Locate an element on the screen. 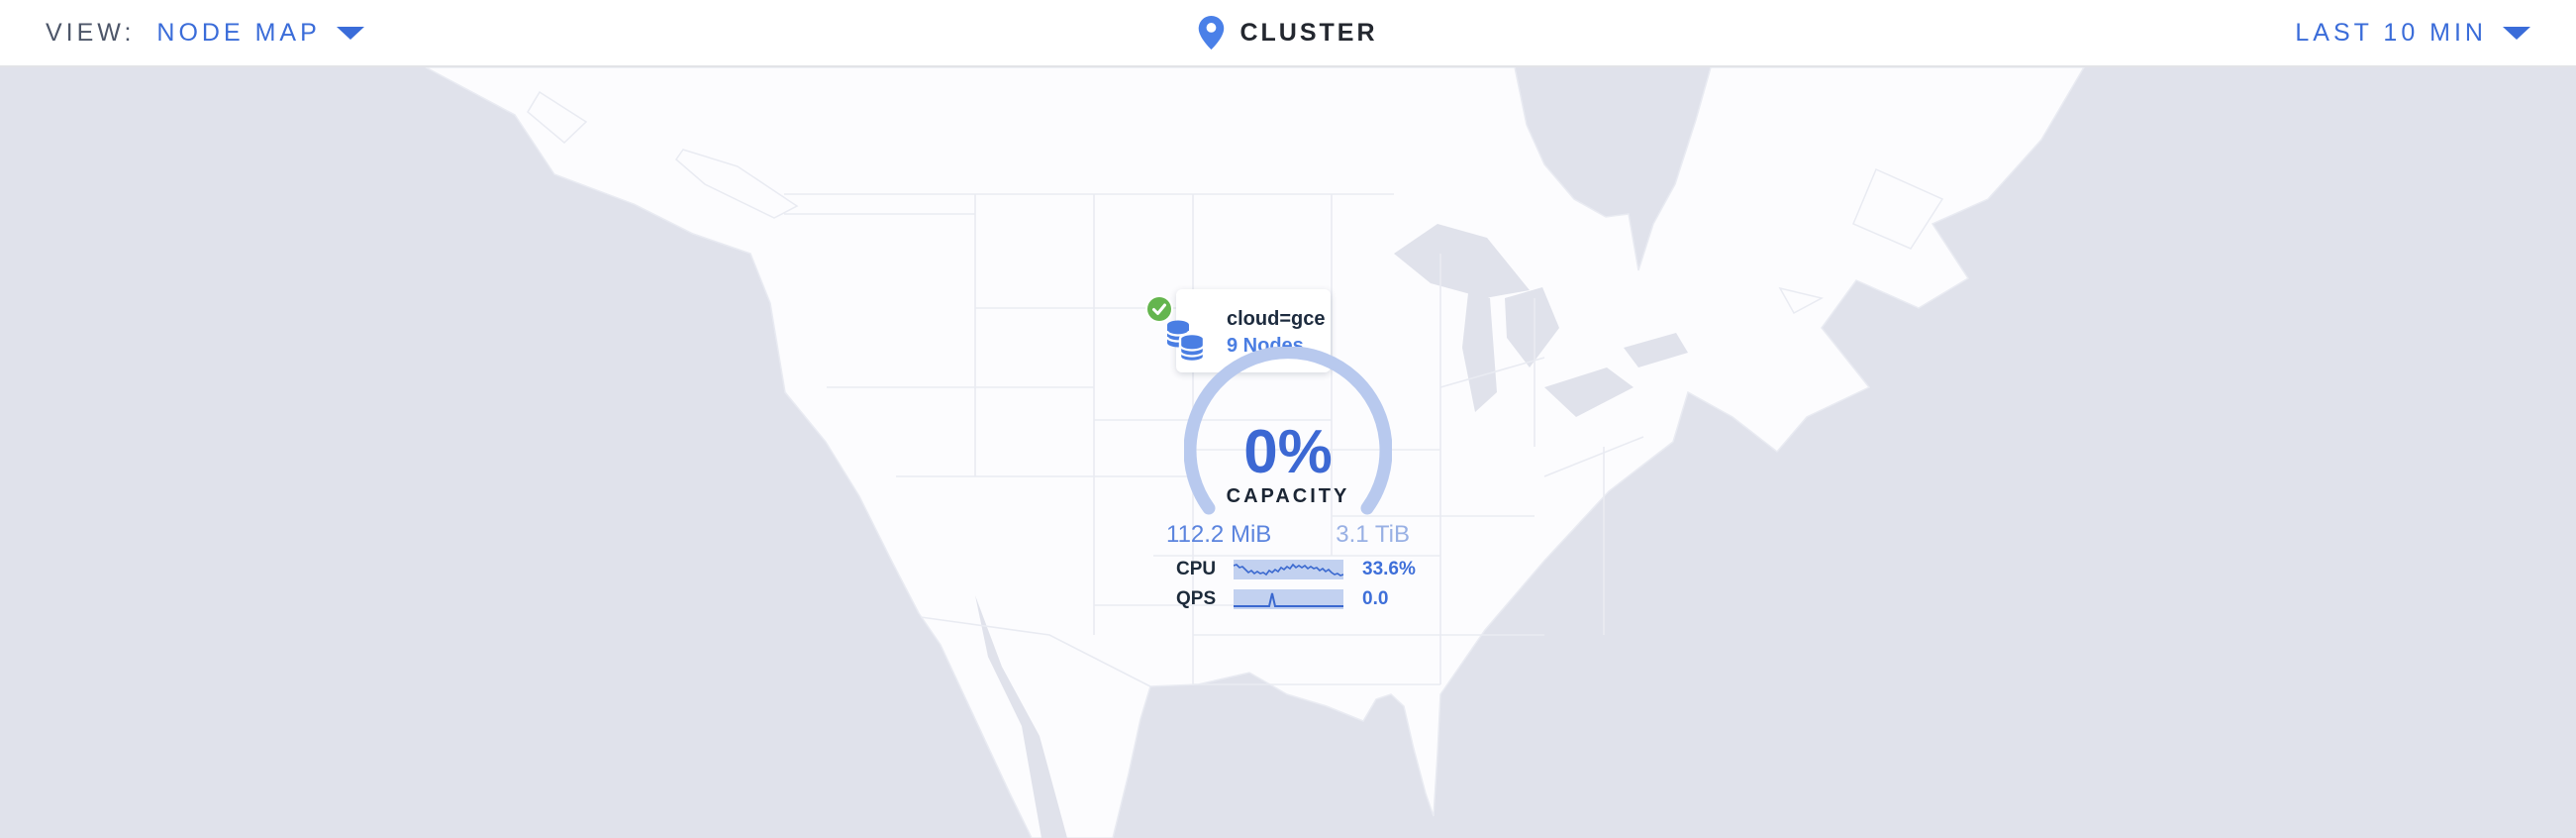 This screenshot has height=838, width=2576. qps-value: 0.0 is located at coordinates (1376, 598).